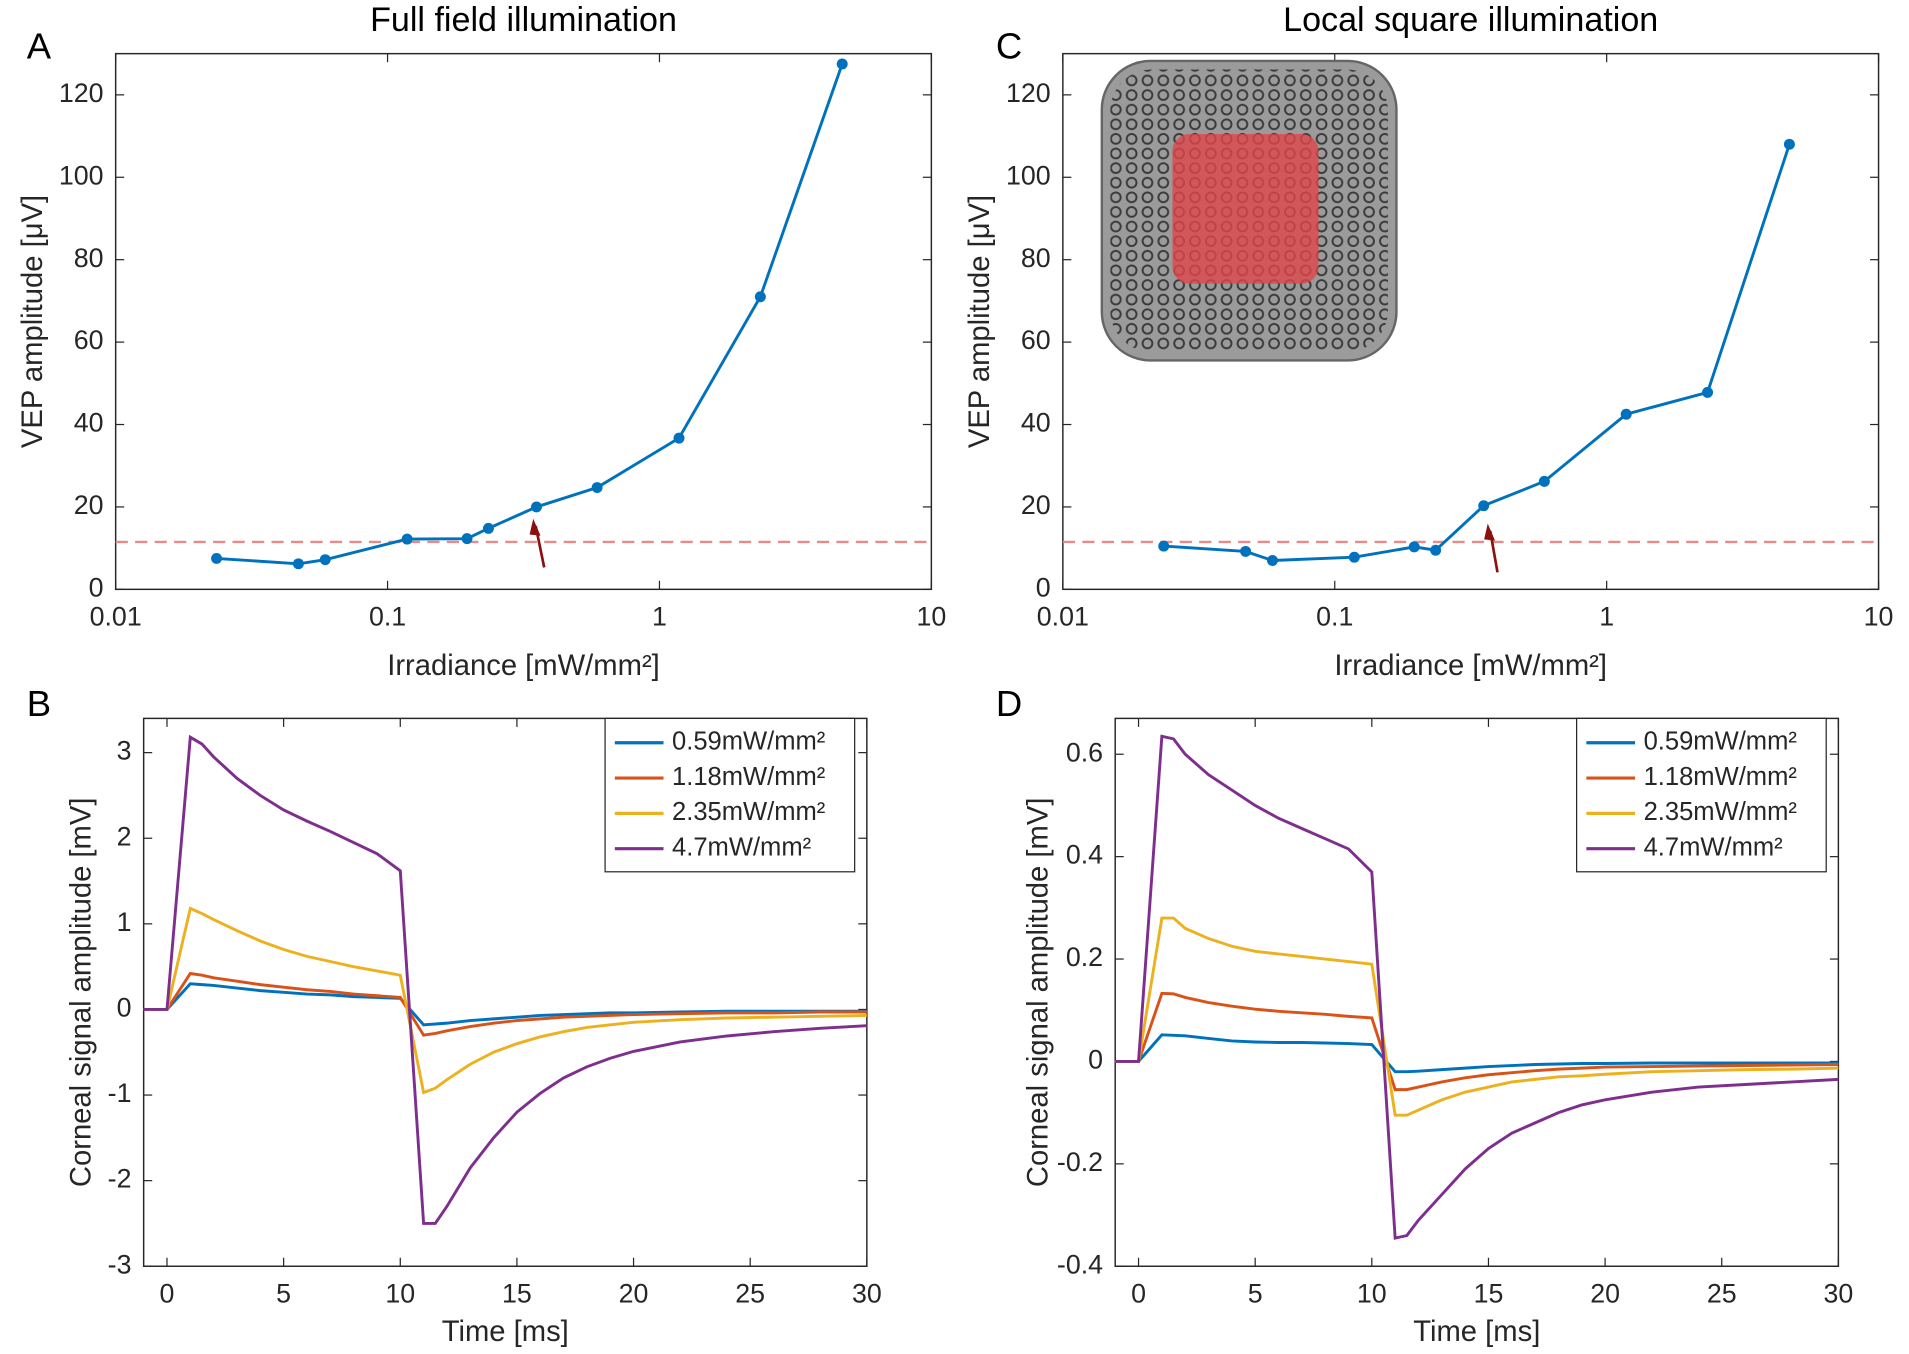 Image resolution: width=1909 pixels, height=1354 pixels. I want to click on y-tick-label: -1, so click(120, 1093).